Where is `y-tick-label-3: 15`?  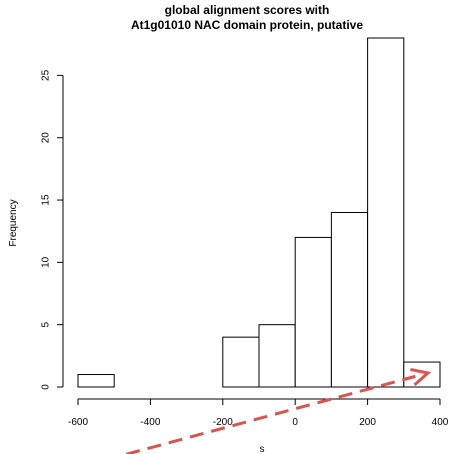
y-tick-label-3: 15 is located at coordinates (46, 200).